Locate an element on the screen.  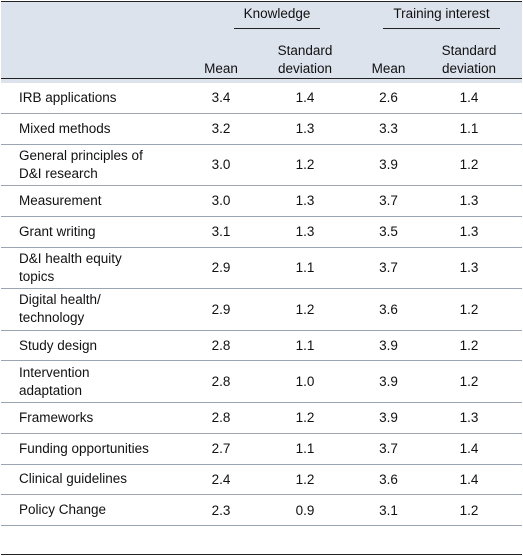
training-sd-cell: 1.1 is located at coordinates (469, 129).